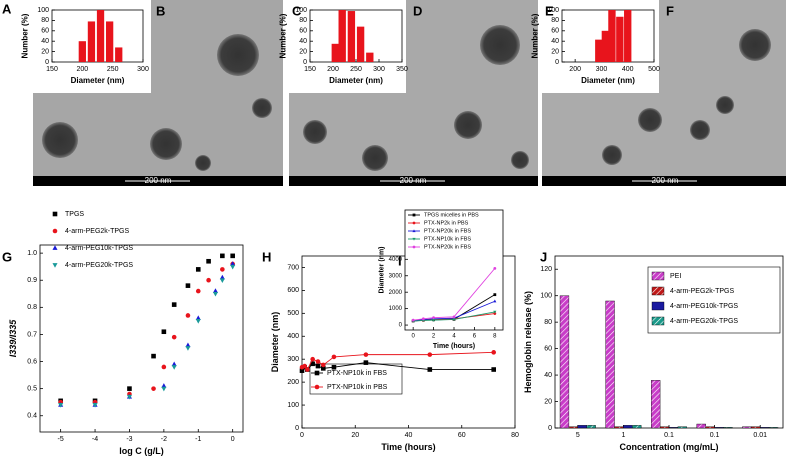 This screenshot has height=456, width=786. I want to click on x-tick-label: 0, so click(302, 435).